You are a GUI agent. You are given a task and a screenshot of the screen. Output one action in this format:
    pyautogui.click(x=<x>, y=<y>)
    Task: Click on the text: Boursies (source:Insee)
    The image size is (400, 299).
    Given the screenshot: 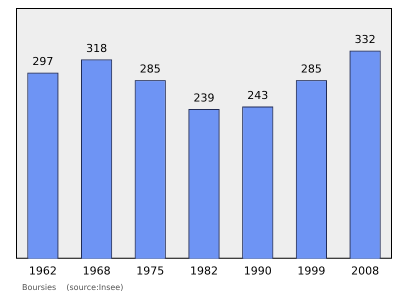 What is the action you would take?
    pyautogui.click(x=73, y=287)
    